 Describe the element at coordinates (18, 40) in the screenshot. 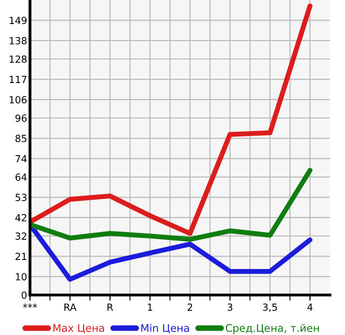

I see `y-tick-label: 138` at that location.